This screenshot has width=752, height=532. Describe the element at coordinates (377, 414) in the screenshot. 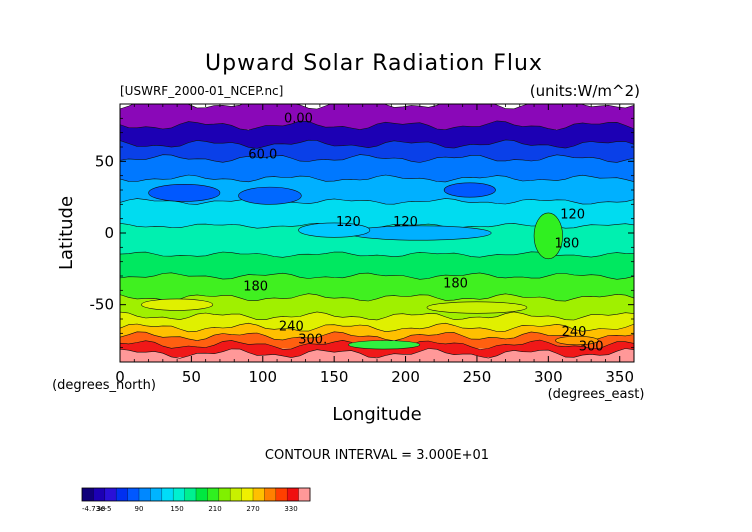

I see `x-axis-label: Longitude` at that location.